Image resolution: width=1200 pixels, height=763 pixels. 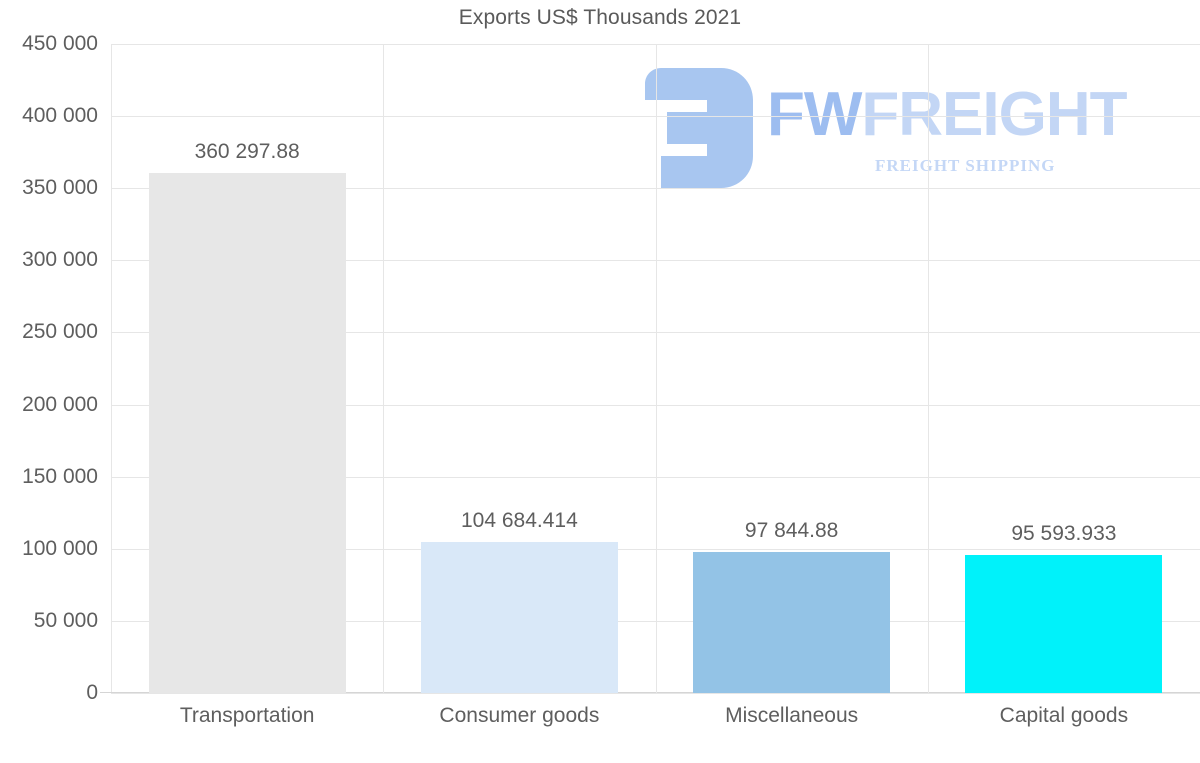 What do you see at coordinates (60, 116) in the screenshot?
I see `y-axis-tick-label: 400 000` at bounding box center [60, 116].